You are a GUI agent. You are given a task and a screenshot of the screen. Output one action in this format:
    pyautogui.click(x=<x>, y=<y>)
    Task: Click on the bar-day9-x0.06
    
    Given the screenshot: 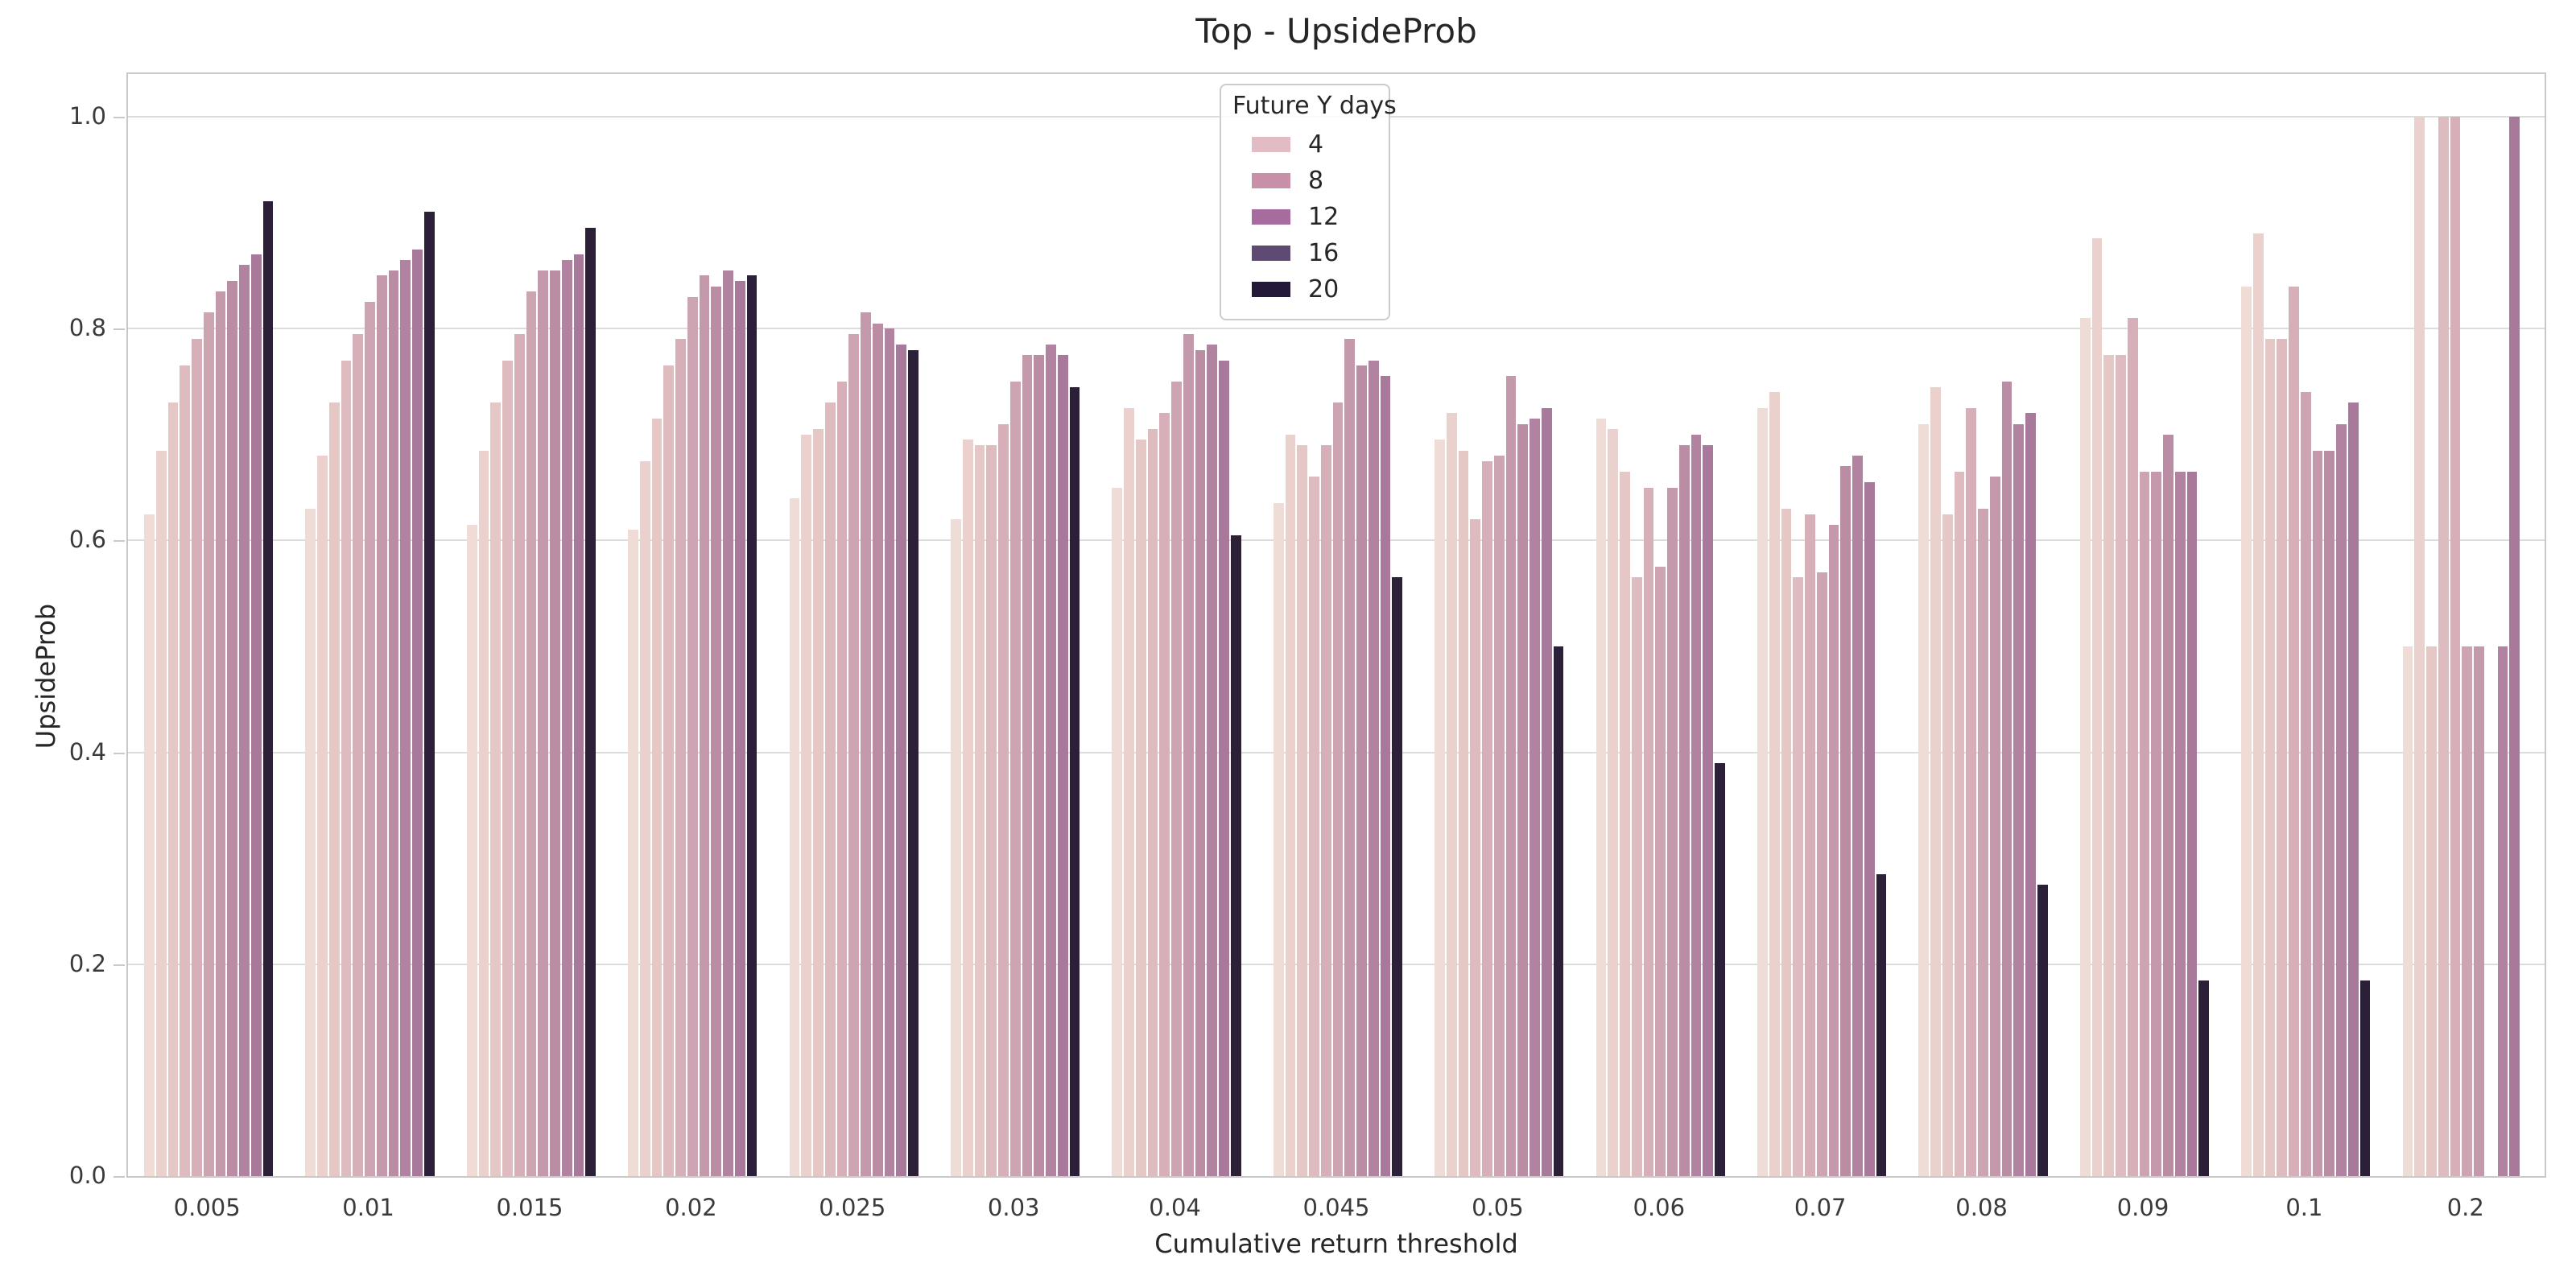 What is the action you would take?
    pyautogui.click(x=1696, y=805)
    